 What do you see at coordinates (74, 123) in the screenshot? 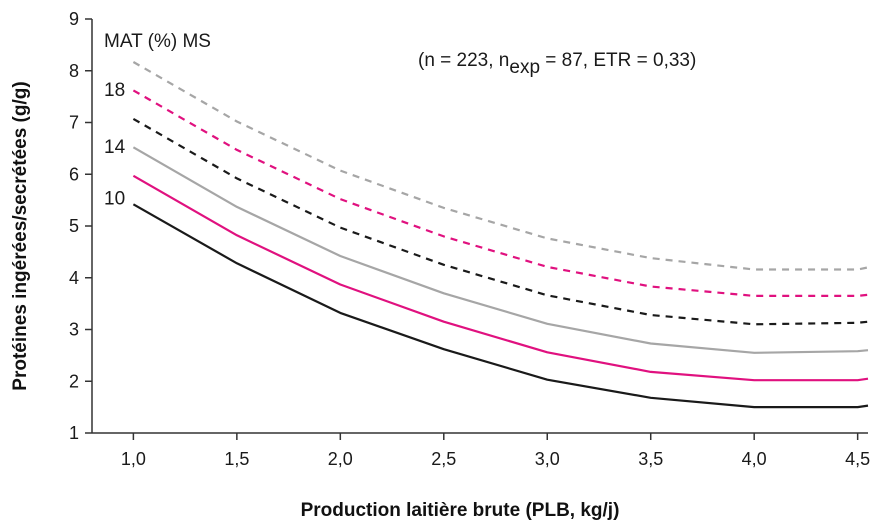
I see `y-tick-label: 7` at bounding box center [74, 123].